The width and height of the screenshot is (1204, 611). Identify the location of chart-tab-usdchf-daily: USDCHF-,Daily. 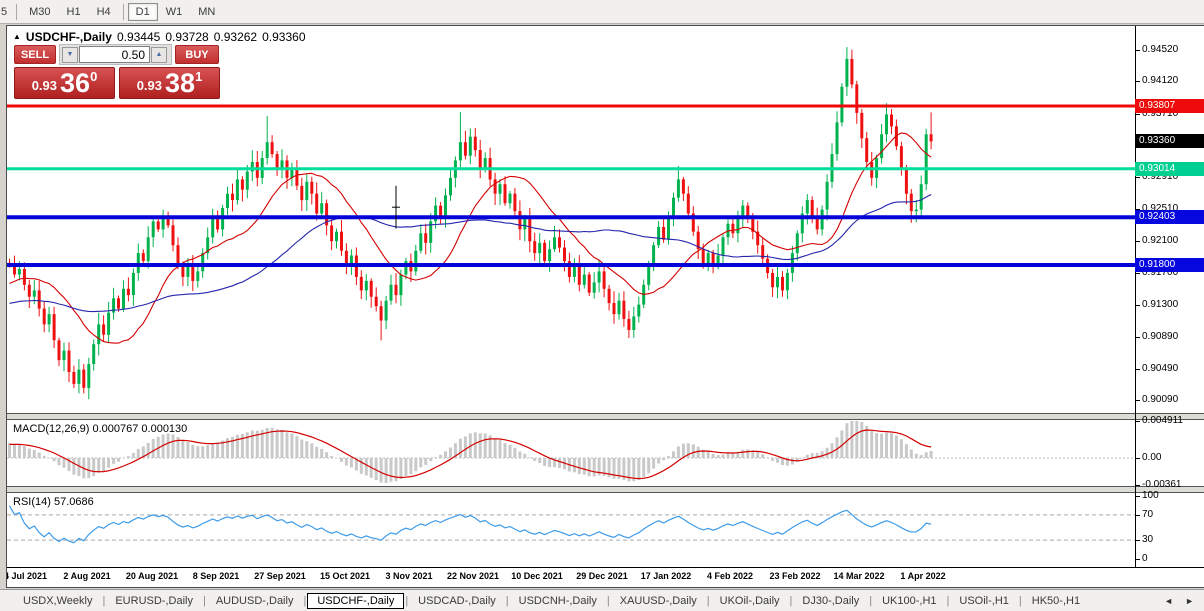
(356, 600).